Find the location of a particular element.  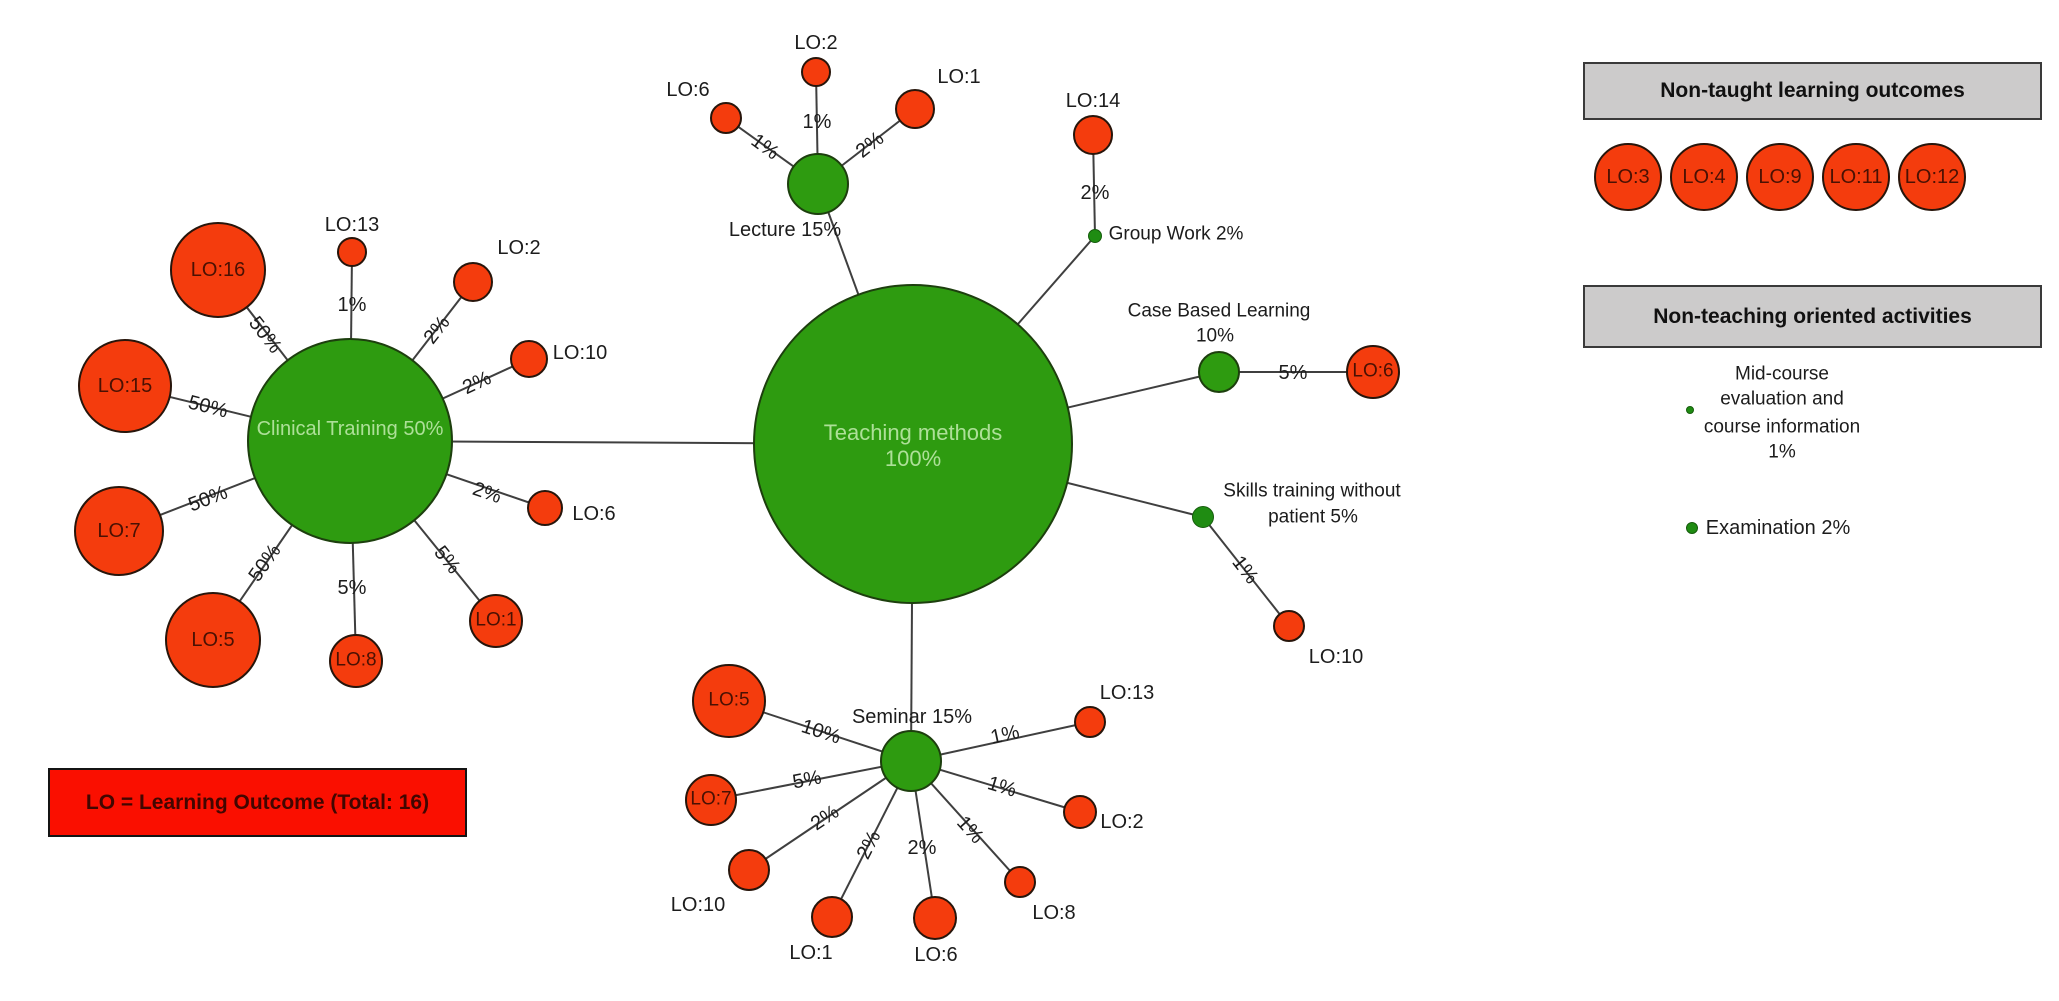

clinical-lo-label-5: LO:7 is located at coordinates (119, 531).